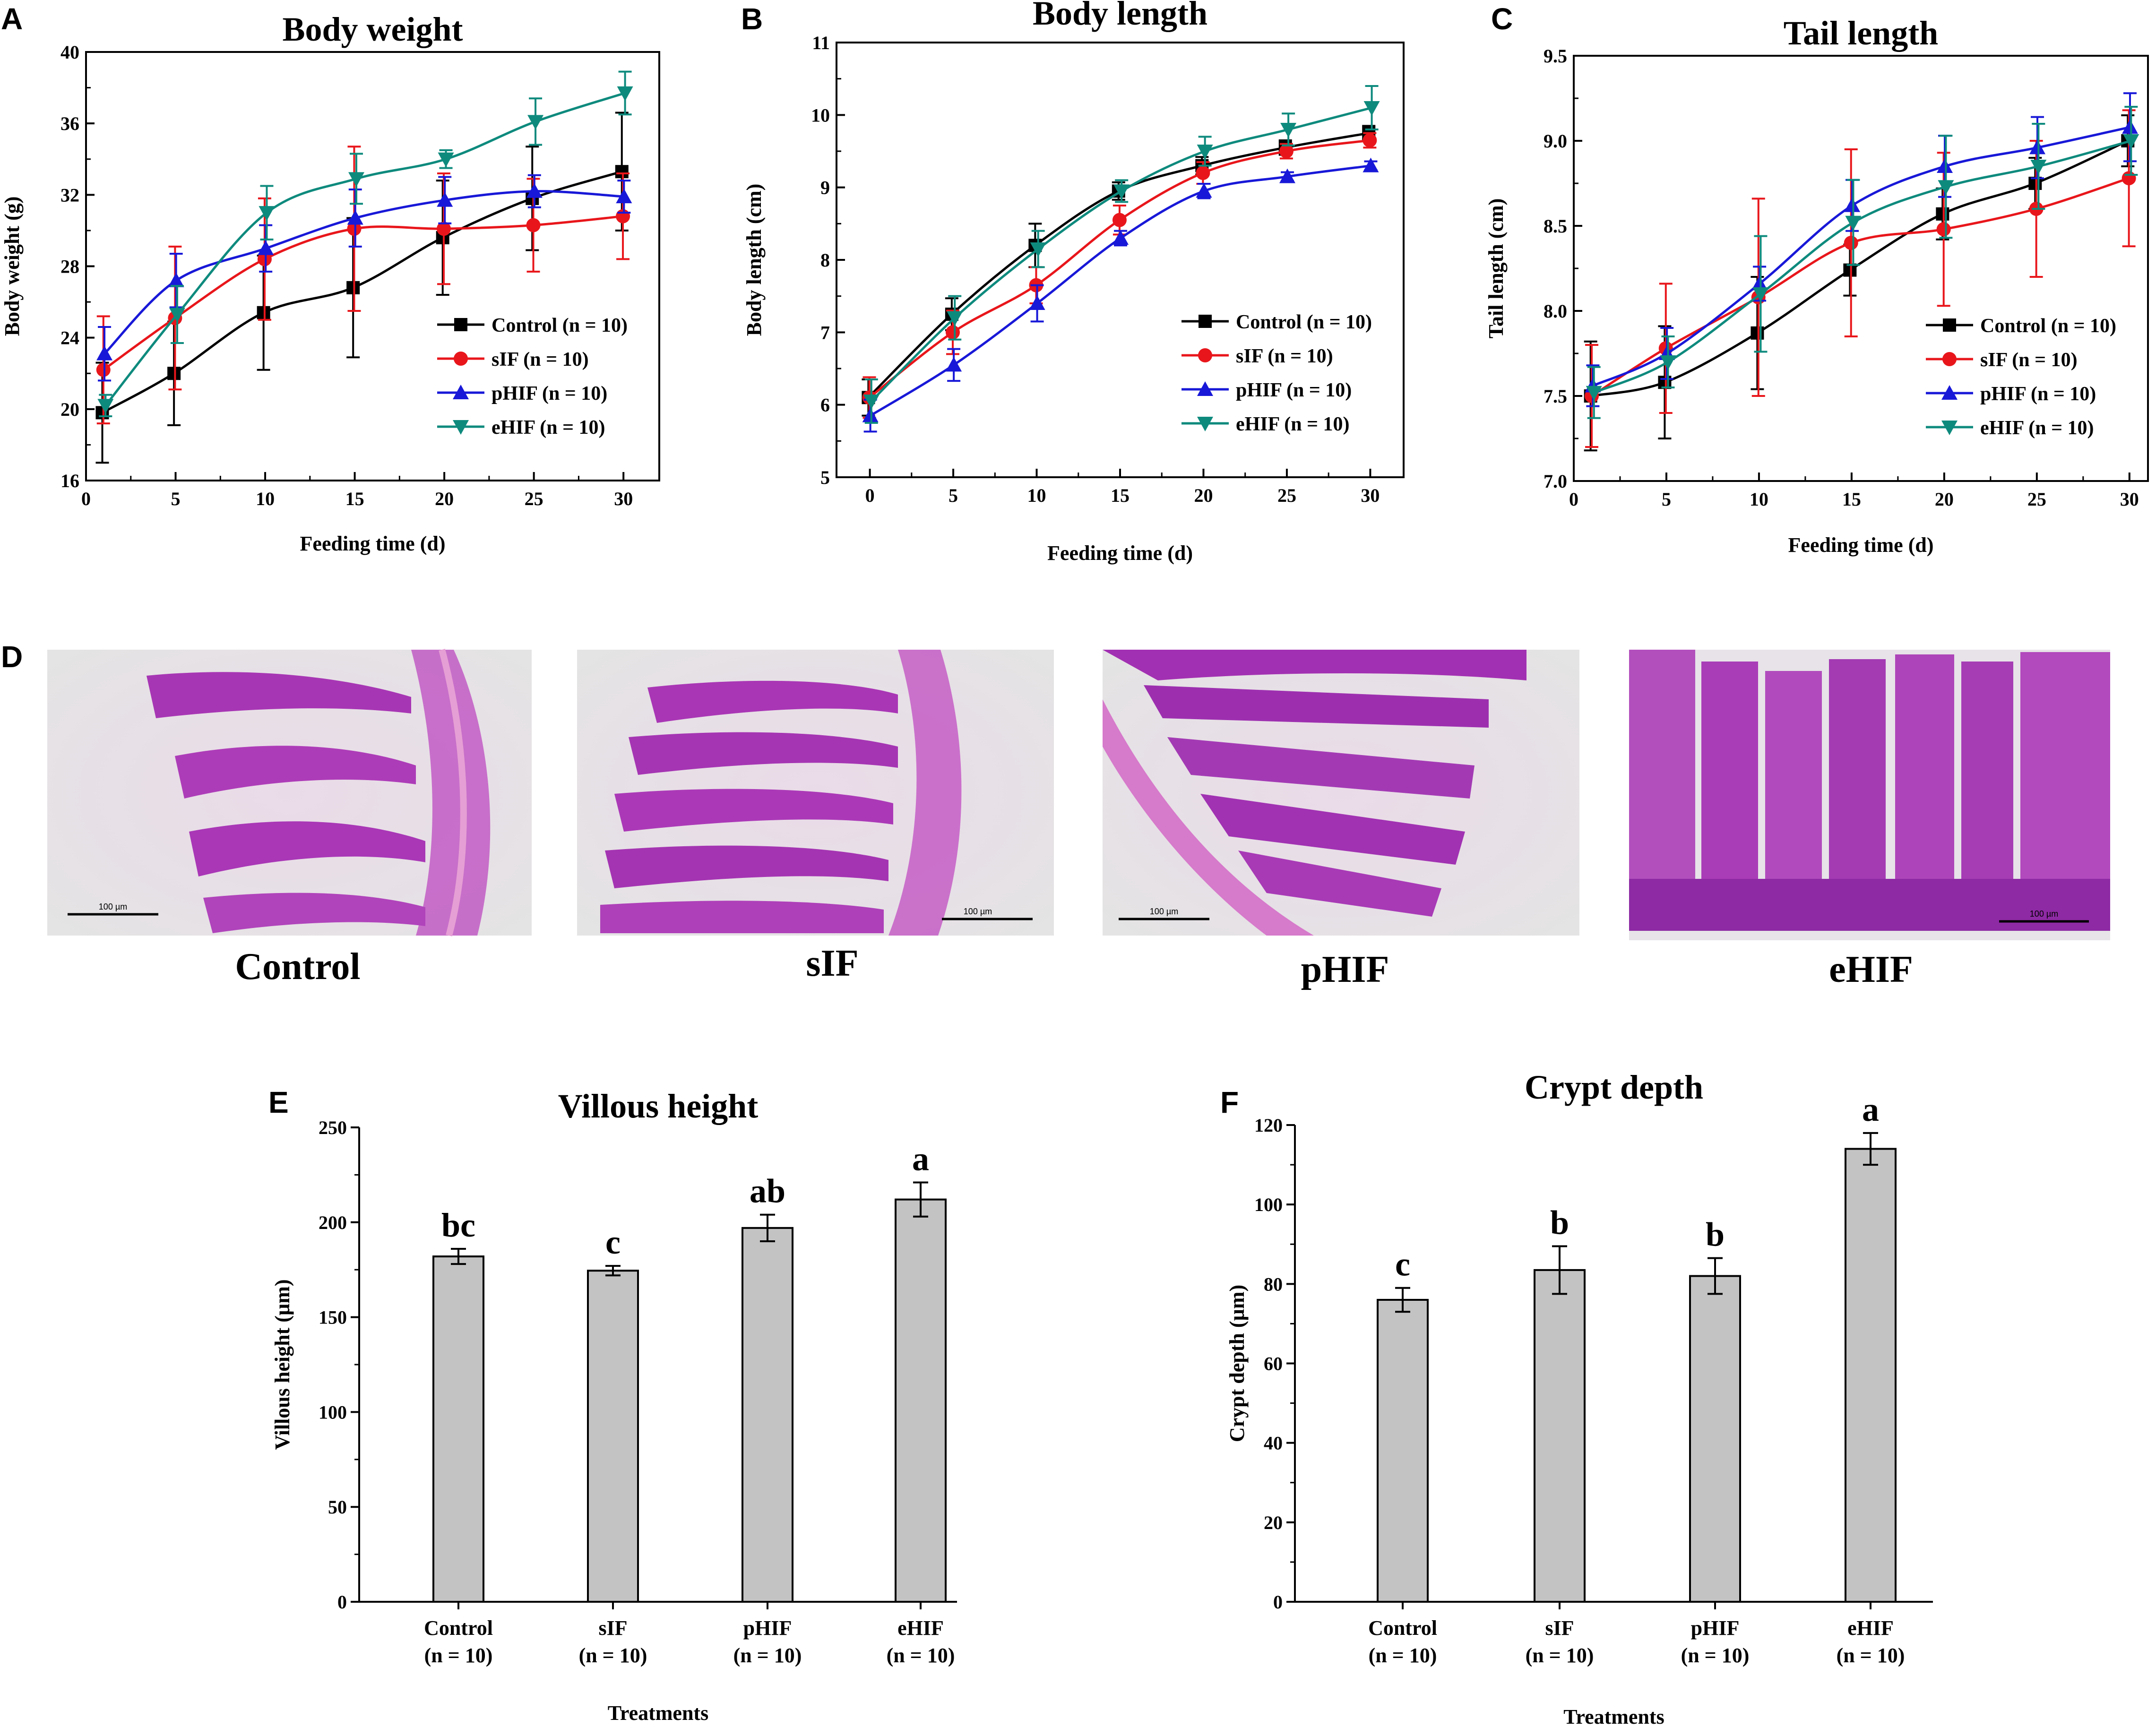 The width and height of the screenshot is (2156, 1727). I want to click on histology-image-control: 100 µm, so click(289, 793).